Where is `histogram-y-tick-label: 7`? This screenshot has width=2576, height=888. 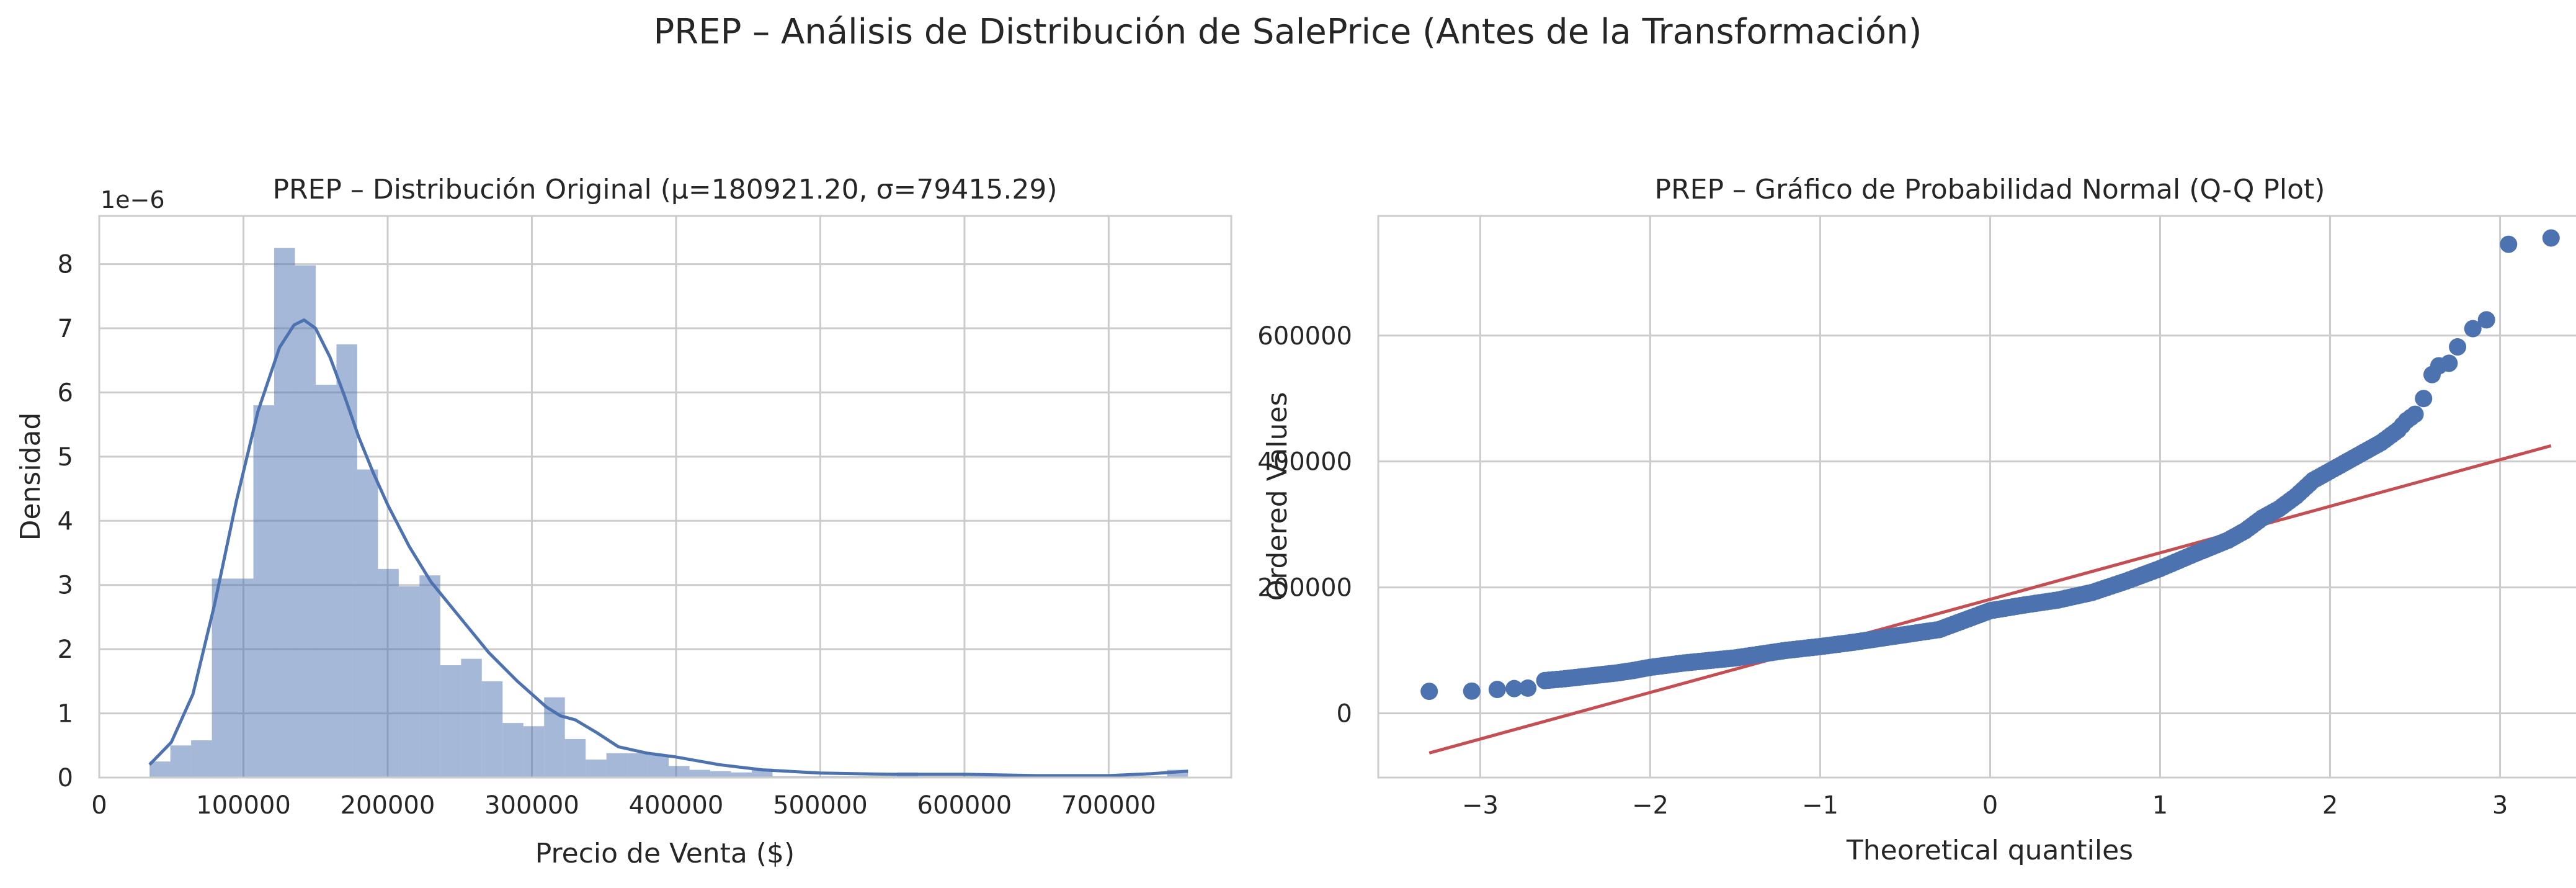 histogram-y-tick-label: 7 is located at coordinates (66, 329).